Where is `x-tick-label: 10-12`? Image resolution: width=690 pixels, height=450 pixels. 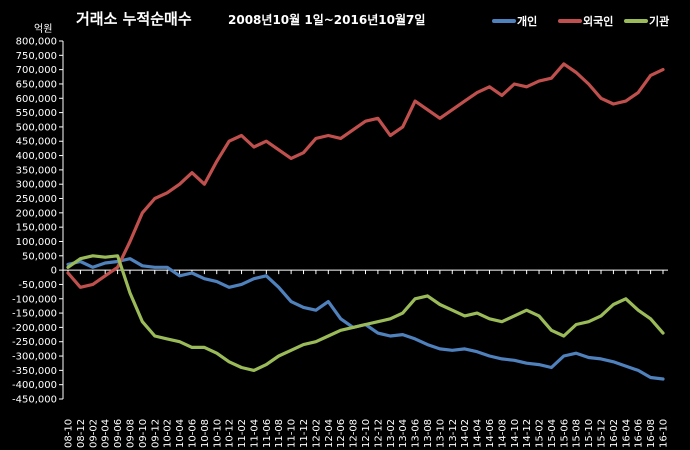 x-tick-label: 10-12 is located at coordinates (230, 433).